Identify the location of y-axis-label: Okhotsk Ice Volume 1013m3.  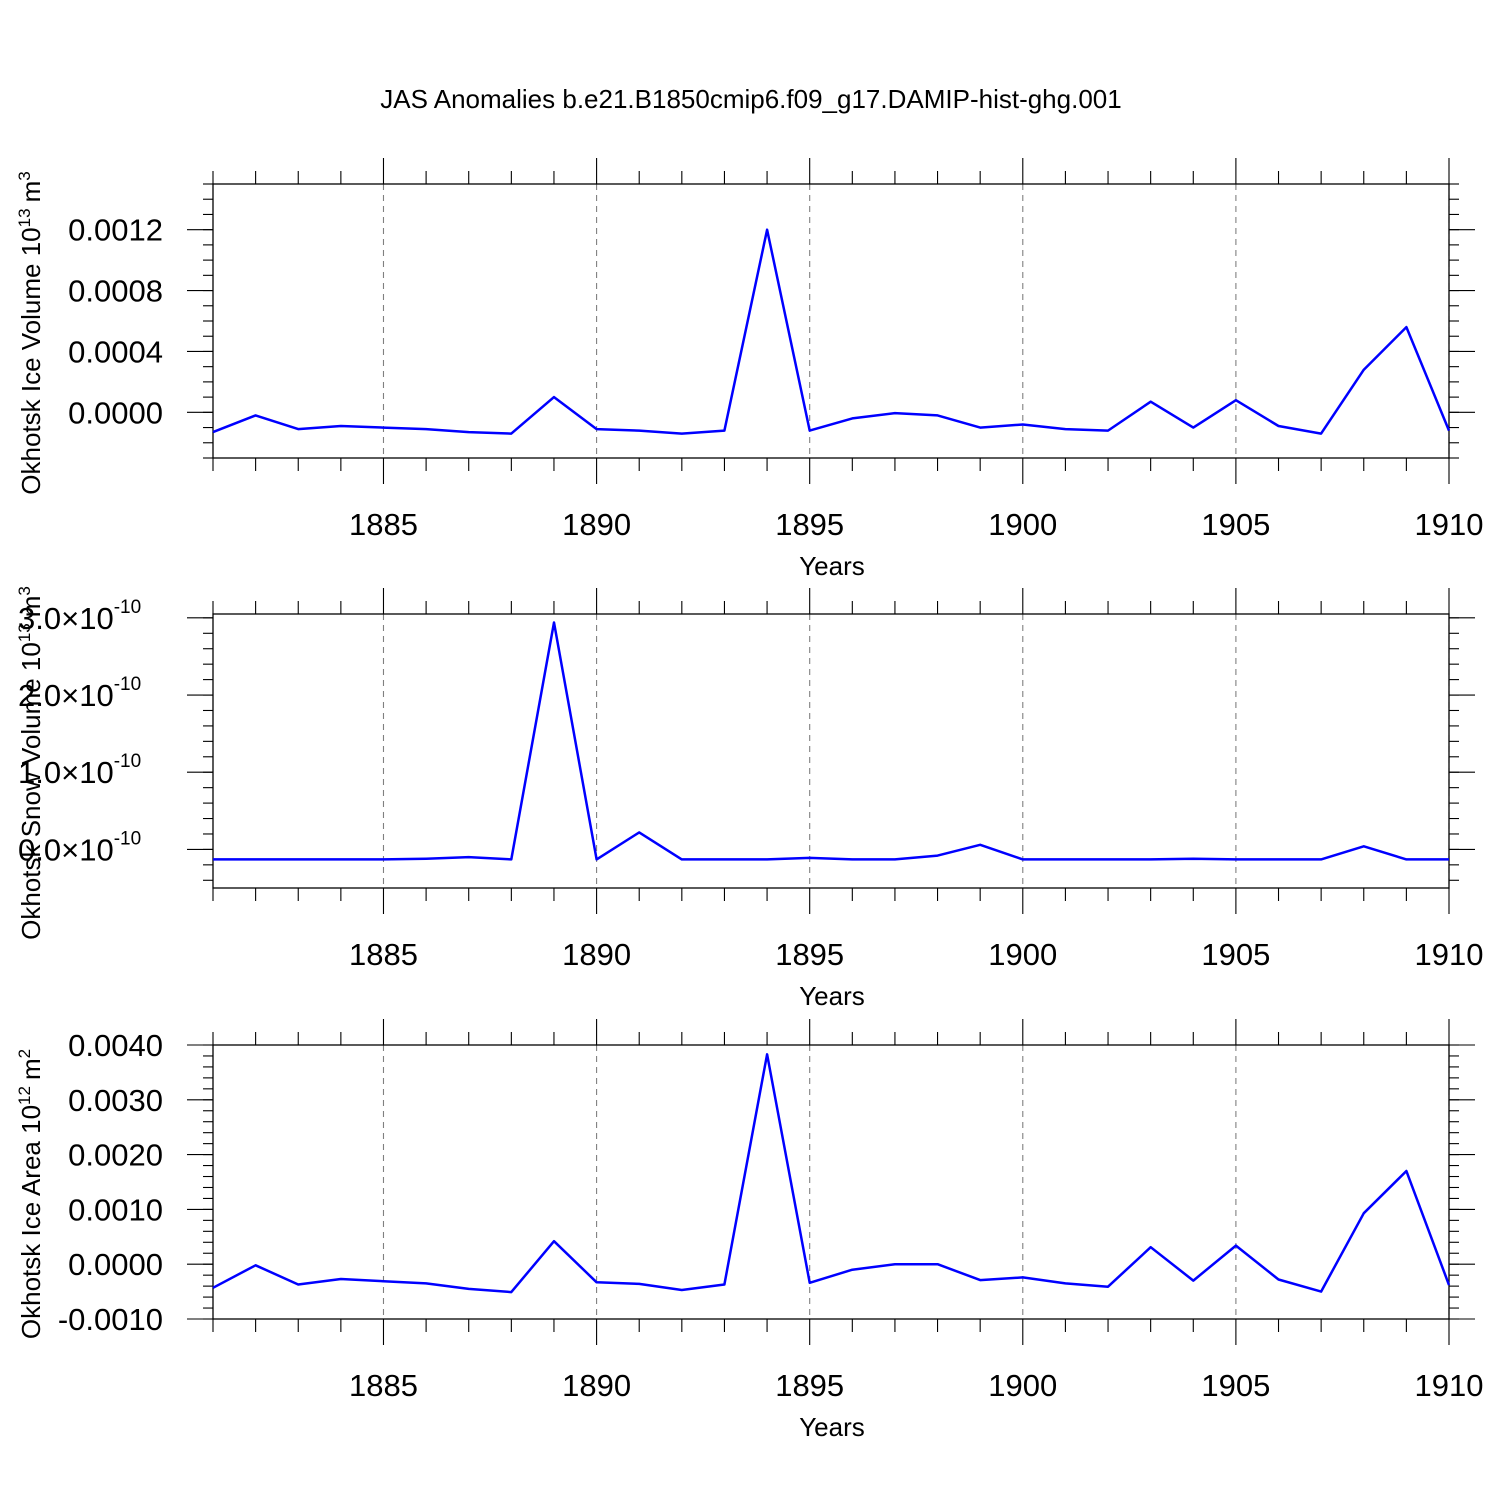
(30, 332).